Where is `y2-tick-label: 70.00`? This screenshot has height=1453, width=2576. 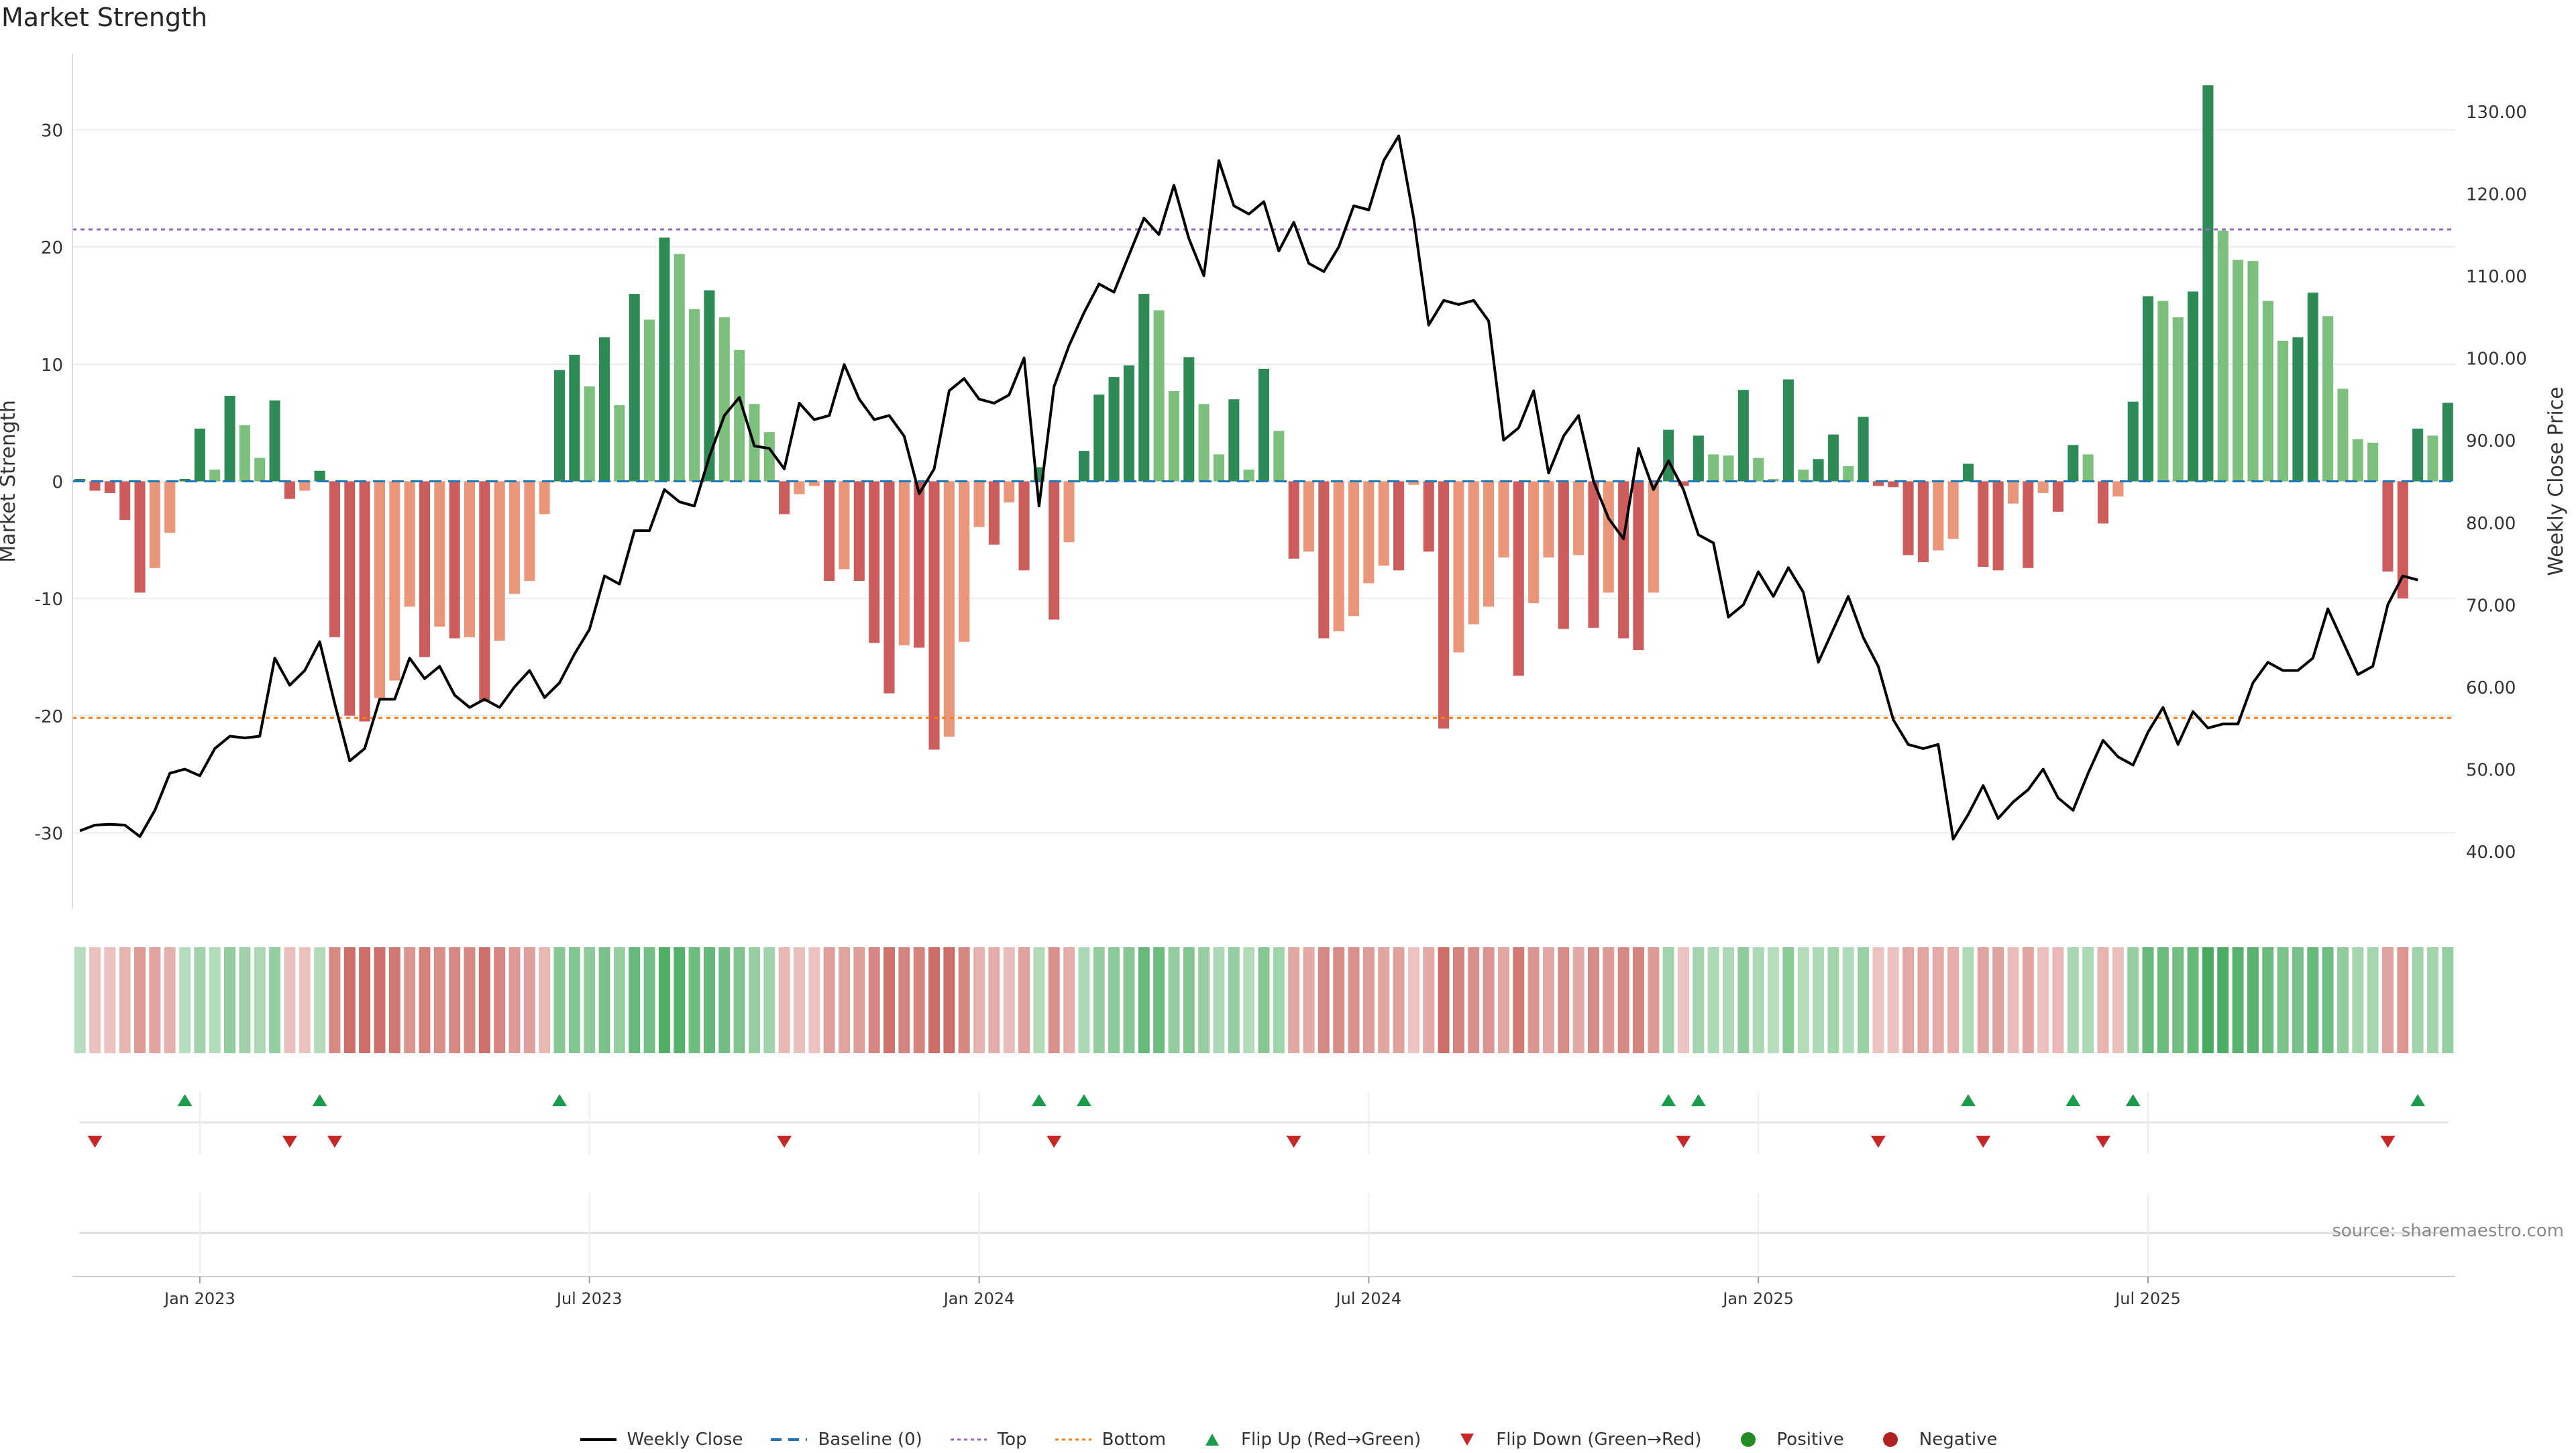
y2-tick-label: 70.00 is located at coordinates (2491, 606).